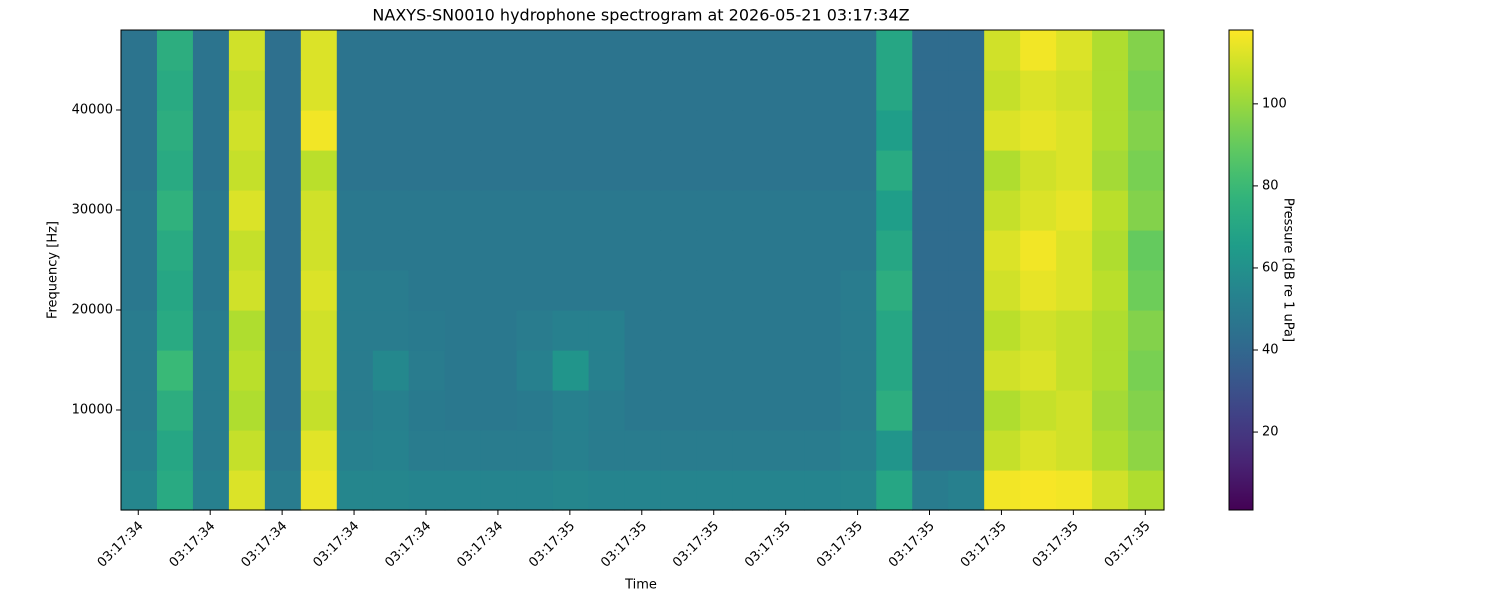 This screenshot has height=600, width=1500. Describe the element at coordinates (1270, 432) in the screenshot. I see `colorbar-tick-label: 20` at that location.